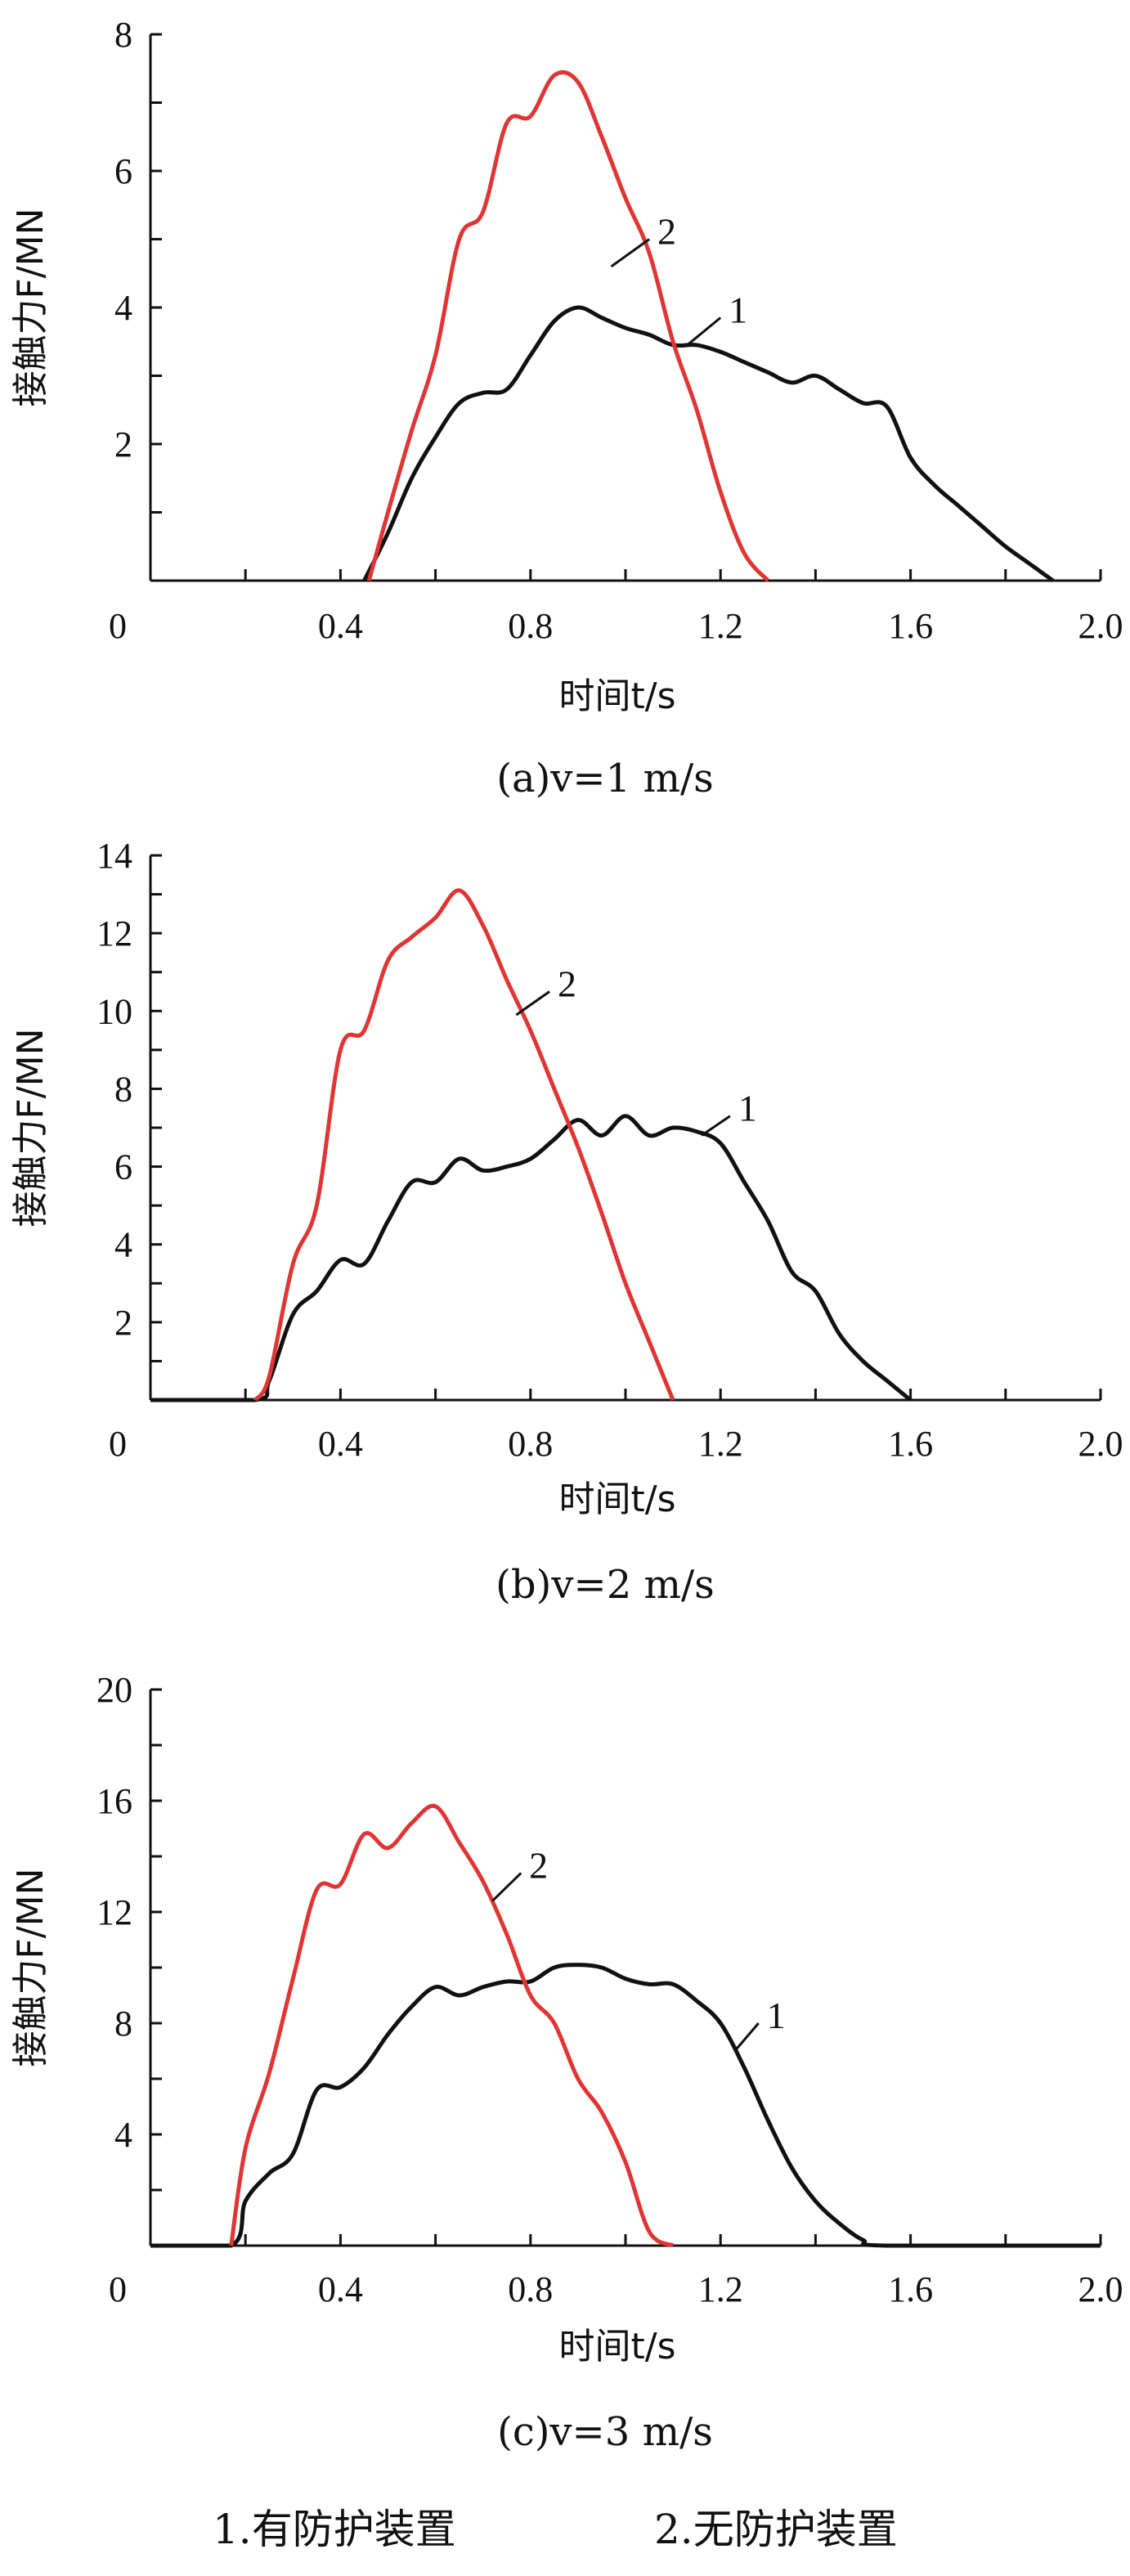 The width and height of the screenshot is (1130, 2576). What do you see at coordinates (605, 2432) in the screenshot?
I see `panel-caption: (c)v=3 m/s` at bounding box center [605, 2432].